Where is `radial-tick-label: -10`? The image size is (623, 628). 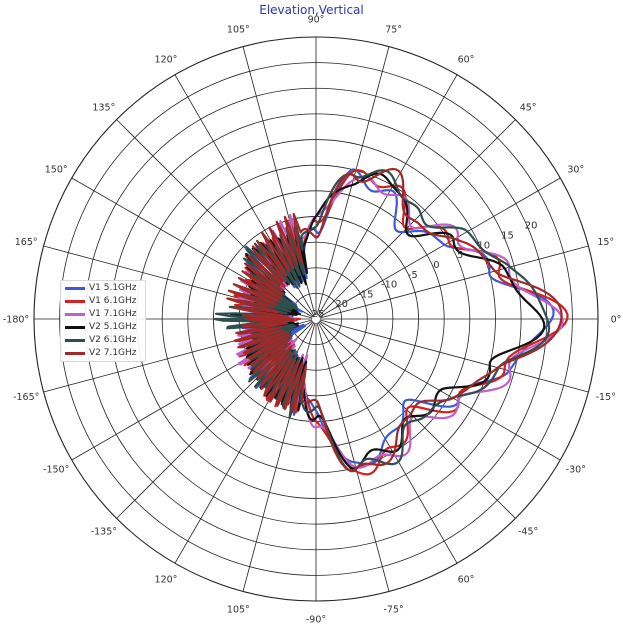
radial-tick-label: -10 is located at coordinates (389, 285).